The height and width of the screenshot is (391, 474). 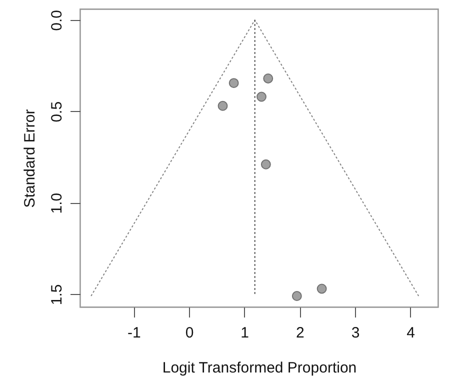 What do you see at coordinates (57, 295) in the screenshot?
I see `y-tick-label: 1.5` at bounding box center [57, 295].